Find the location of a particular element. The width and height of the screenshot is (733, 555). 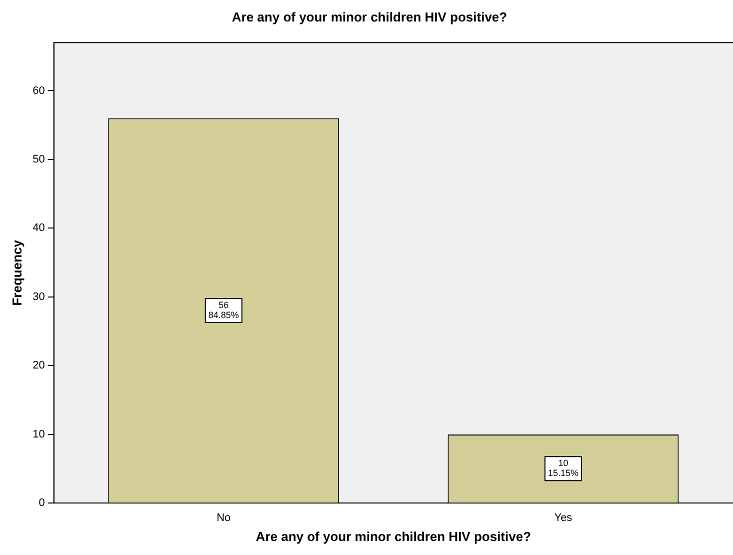

data-label: 56 84.85% is located at coordinates (223, 310).